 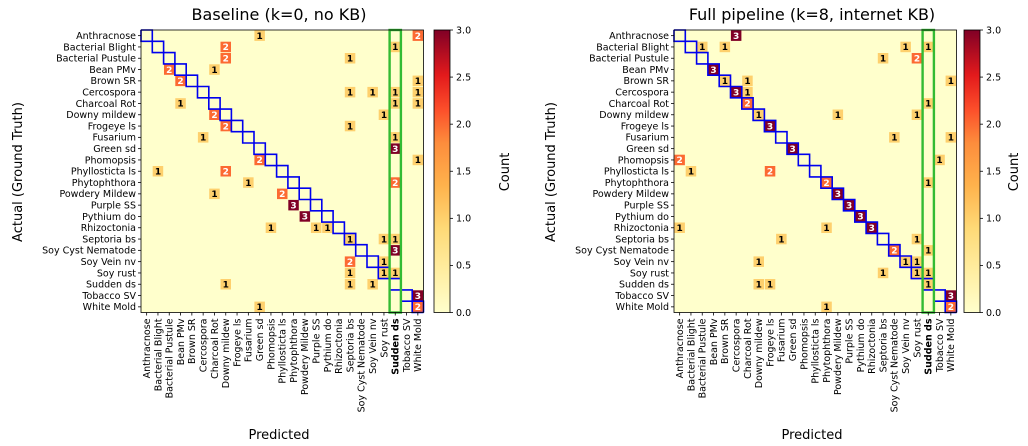 I want to click on y-tick-label: Fusarium, so click(x=114, y=138).